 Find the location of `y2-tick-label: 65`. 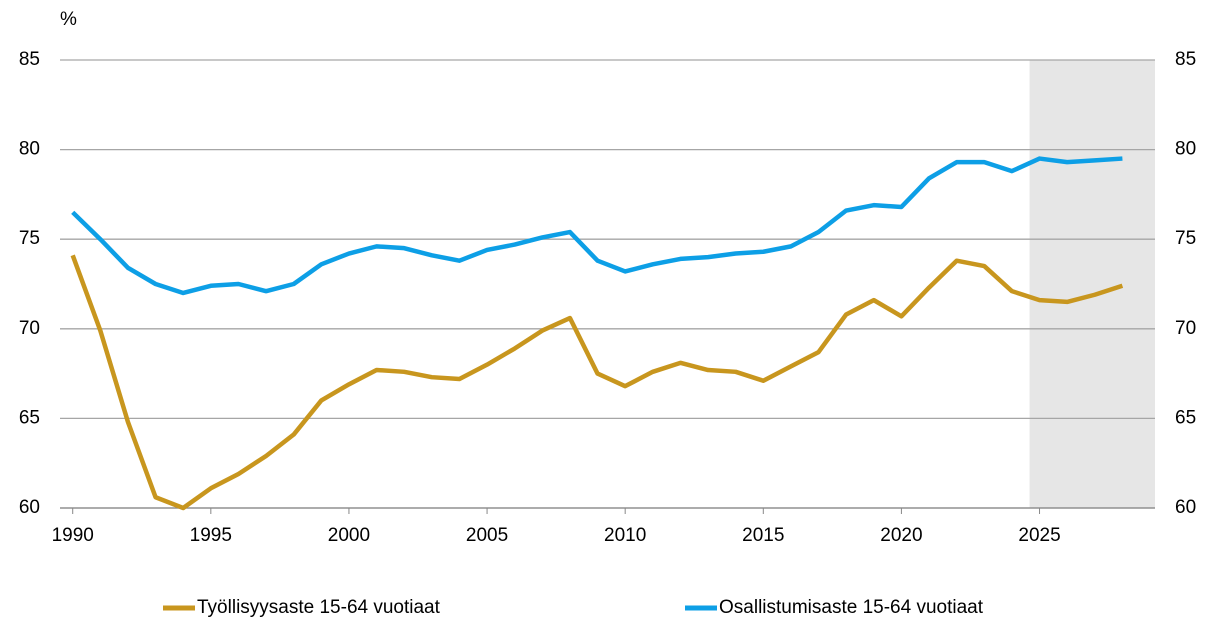

y2-tick-label: 65 is located at coordinates (1185, 417).